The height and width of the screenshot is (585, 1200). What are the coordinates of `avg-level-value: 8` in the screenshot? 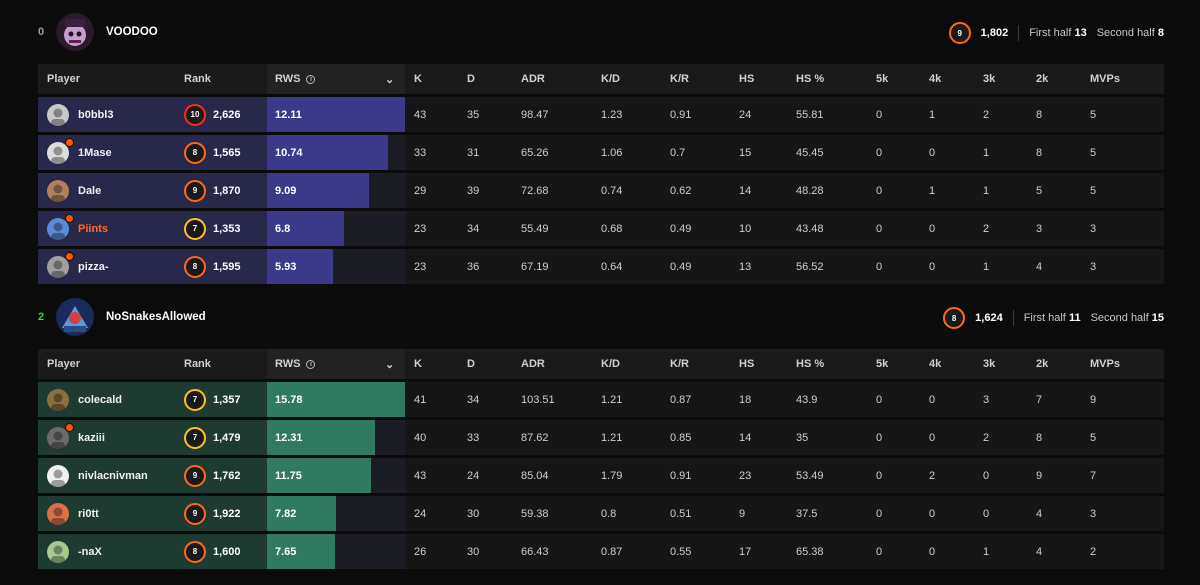 It's located at (954, 318).